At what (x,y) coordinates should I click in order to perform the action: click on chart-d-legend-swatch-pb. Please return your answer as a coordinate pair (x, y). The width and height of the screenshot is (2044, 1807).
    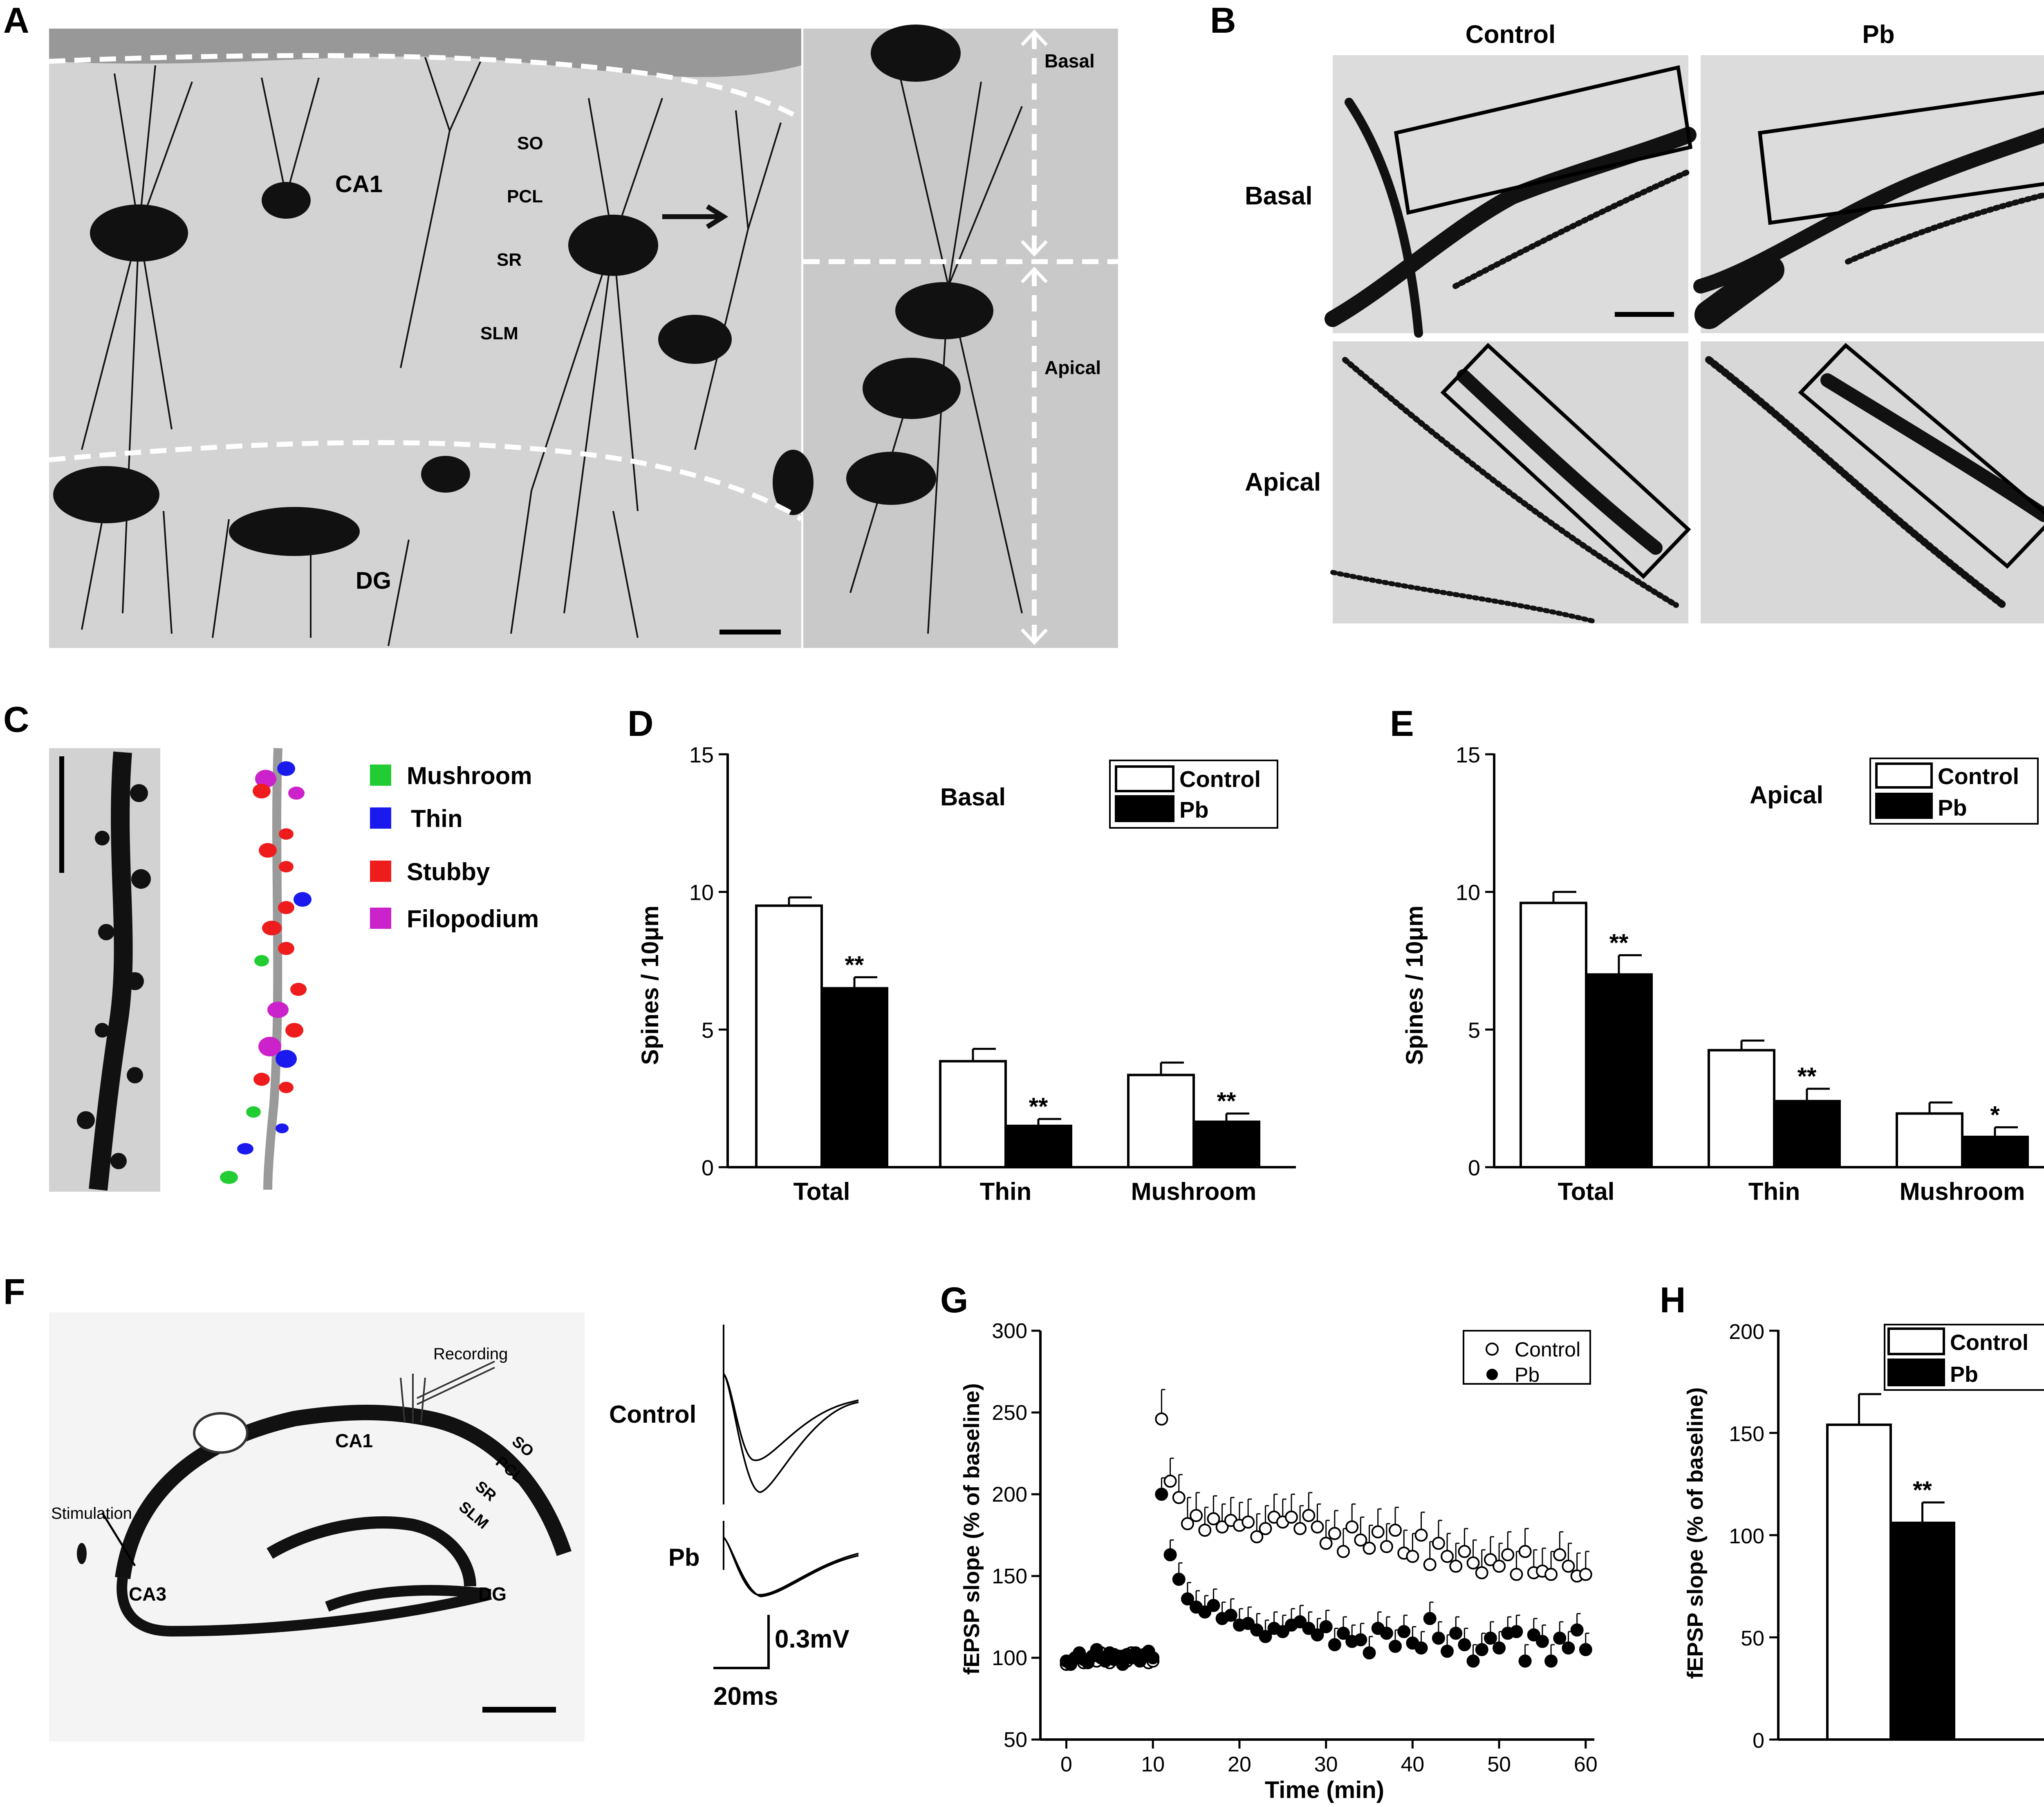
    Looking at the image, I should click on (1145, 808).